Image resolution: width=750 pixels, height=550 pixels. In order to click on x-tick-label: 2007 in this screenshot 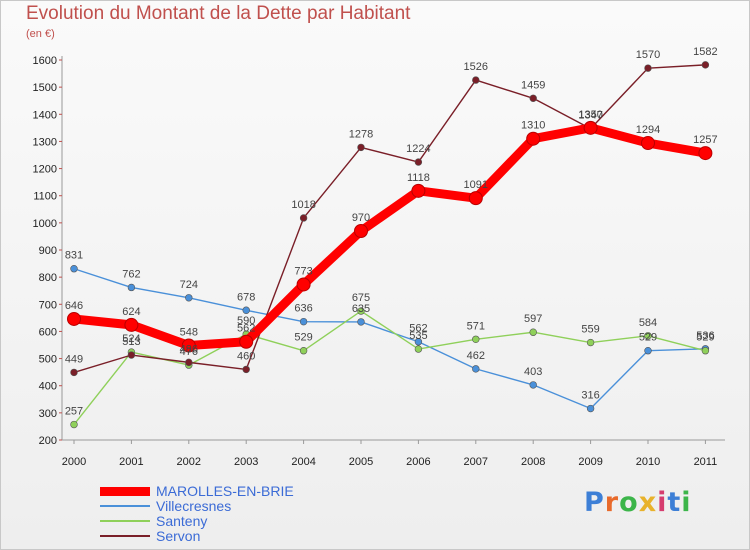, I will do `click(476, 462)`.